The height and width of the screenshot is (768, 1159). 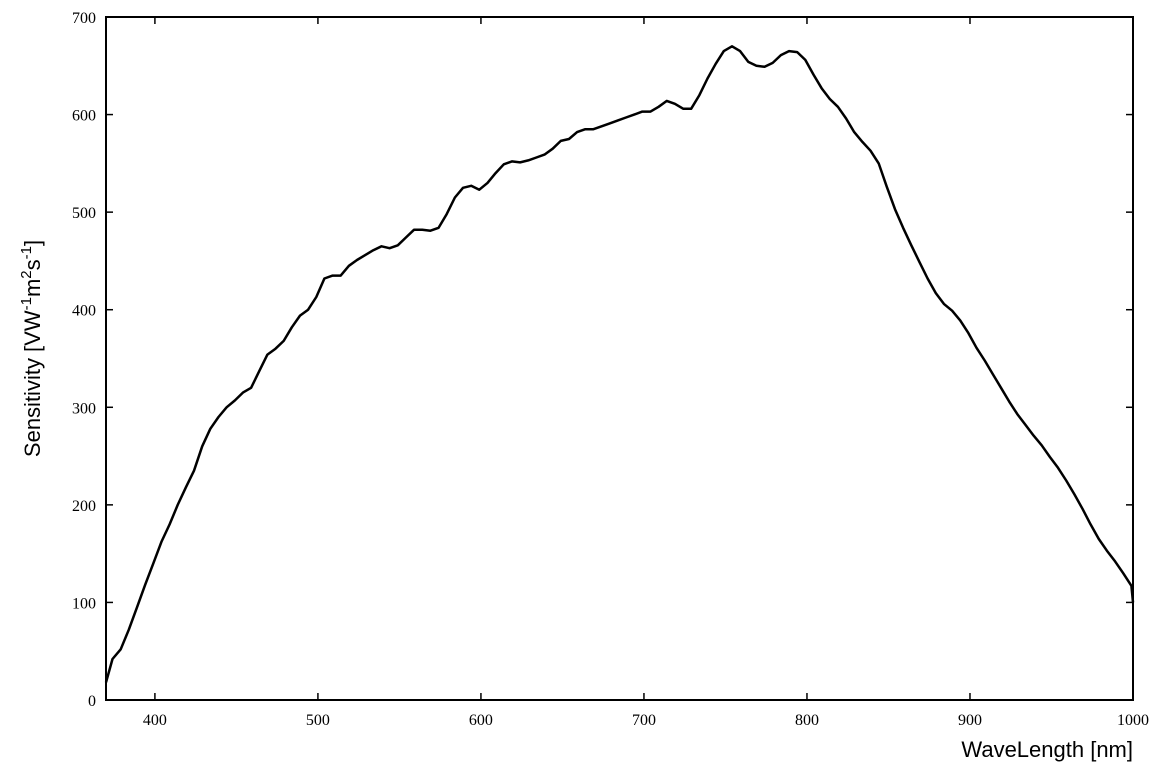 I want to click on x-axis-label: WaveLength [nm], so click(x=1047, y=749).